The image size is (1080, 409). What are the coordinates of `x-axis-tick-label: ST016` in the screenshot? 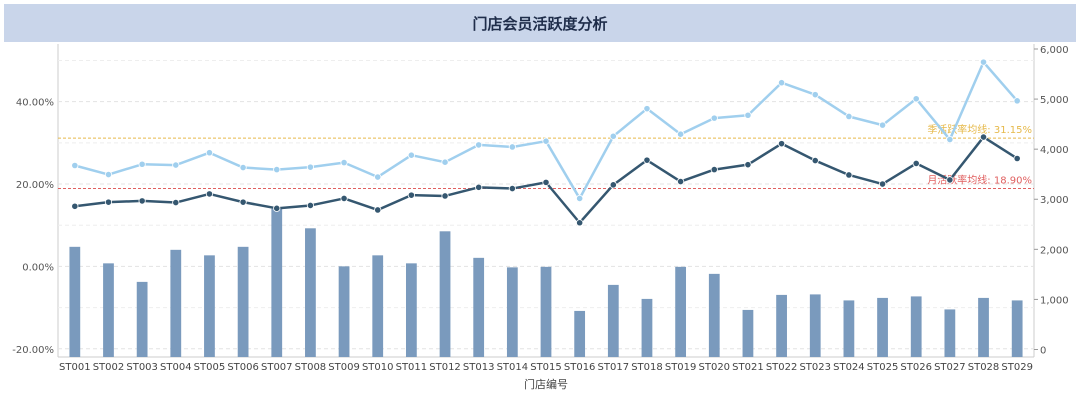 It's located at (580, 367).